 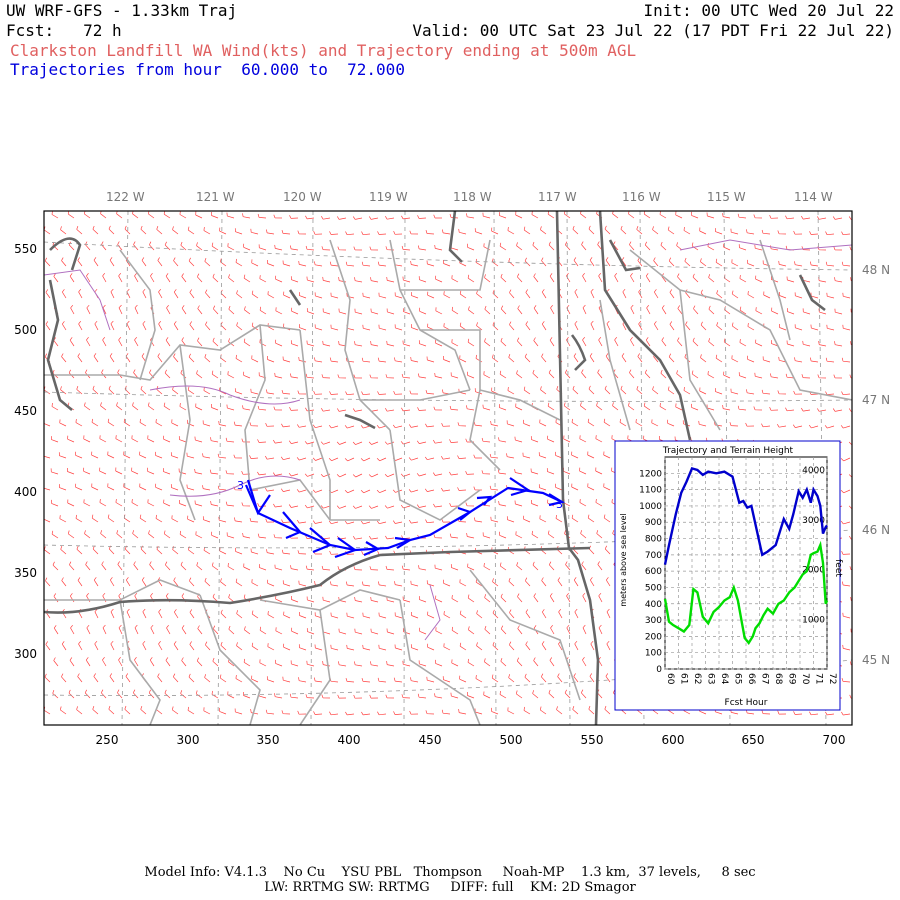 What do you see at coordinates (559, 504) in the screenshot?
I see `trajectory-end-label: 3` at bounding box center [559, 504].